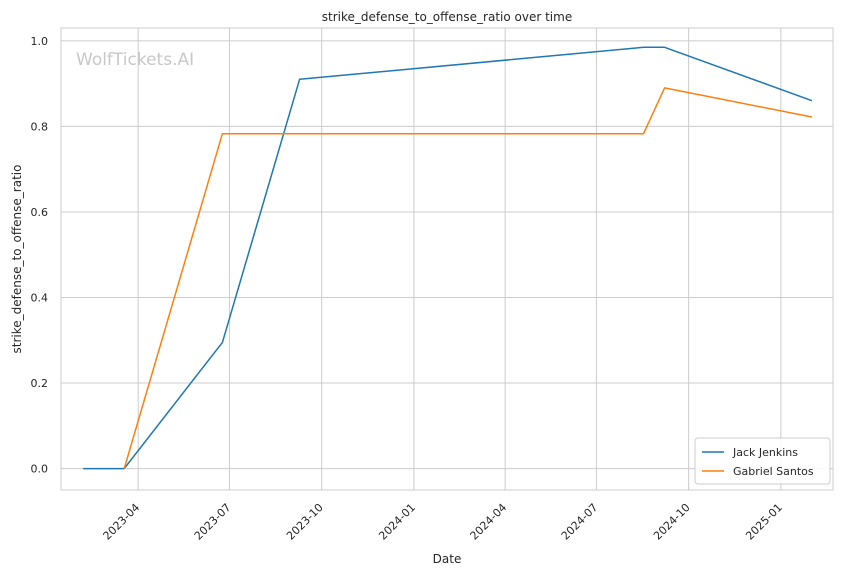 This screenshot has width=844, height=575. I want to click on legend: Jack Jenkins Gabriel Santos, so click(762, 461).